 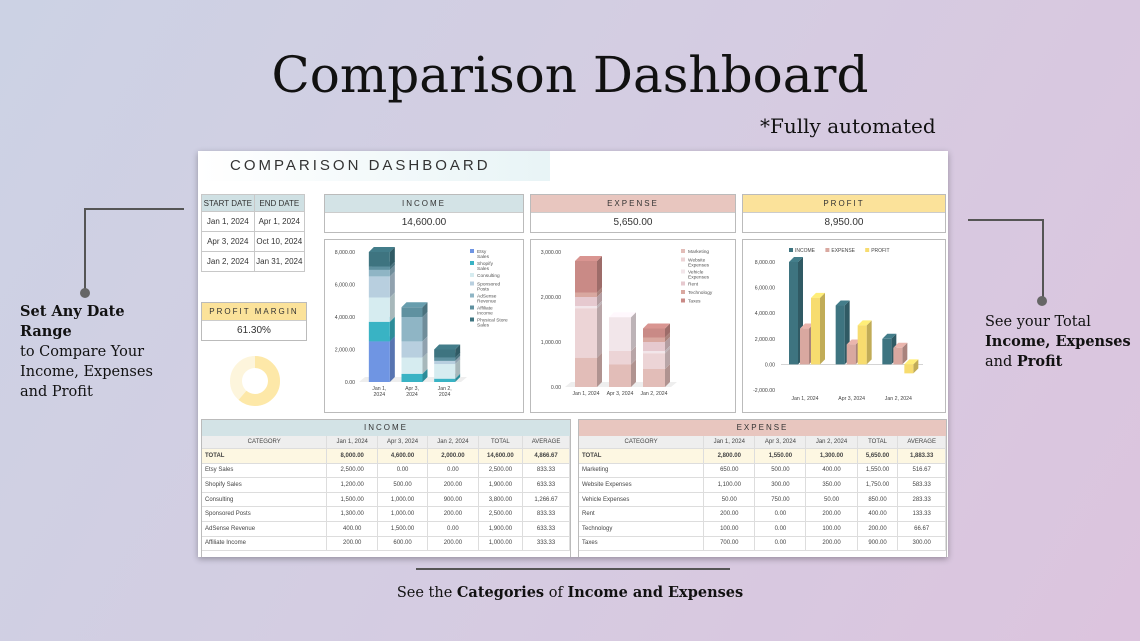 What do you see at coordinates (546, 544) in the screenshot?
I see `value-cell: 333.33` at bounding box center [546, 544].